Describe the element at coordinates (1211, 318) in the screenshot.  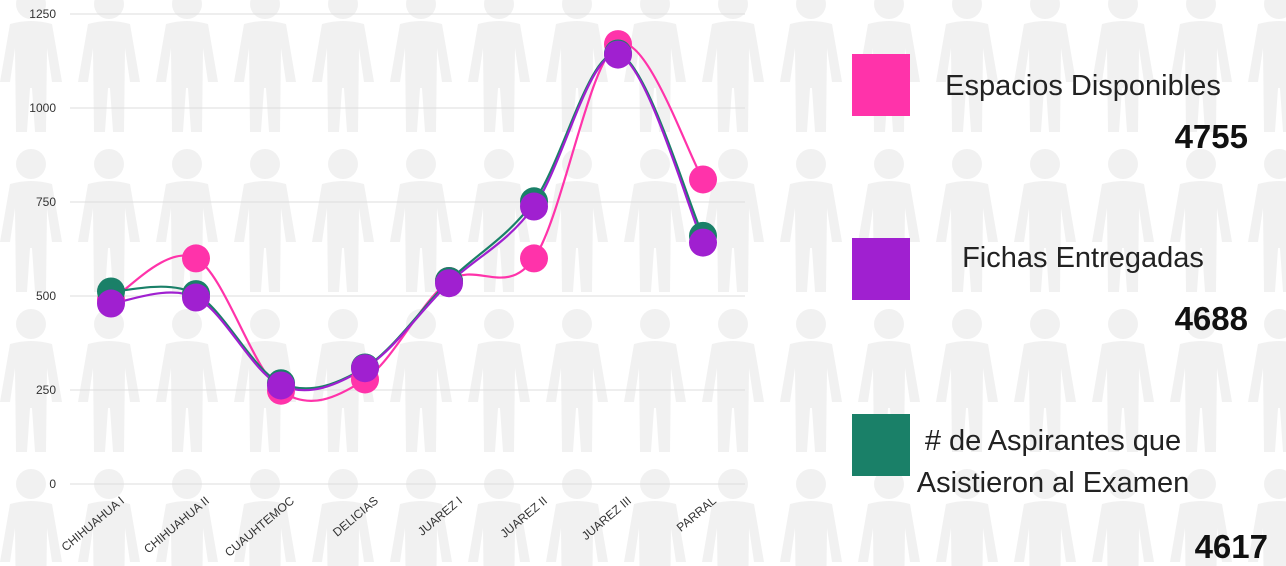
I see `legend-total-fichas: 4688` at that location.